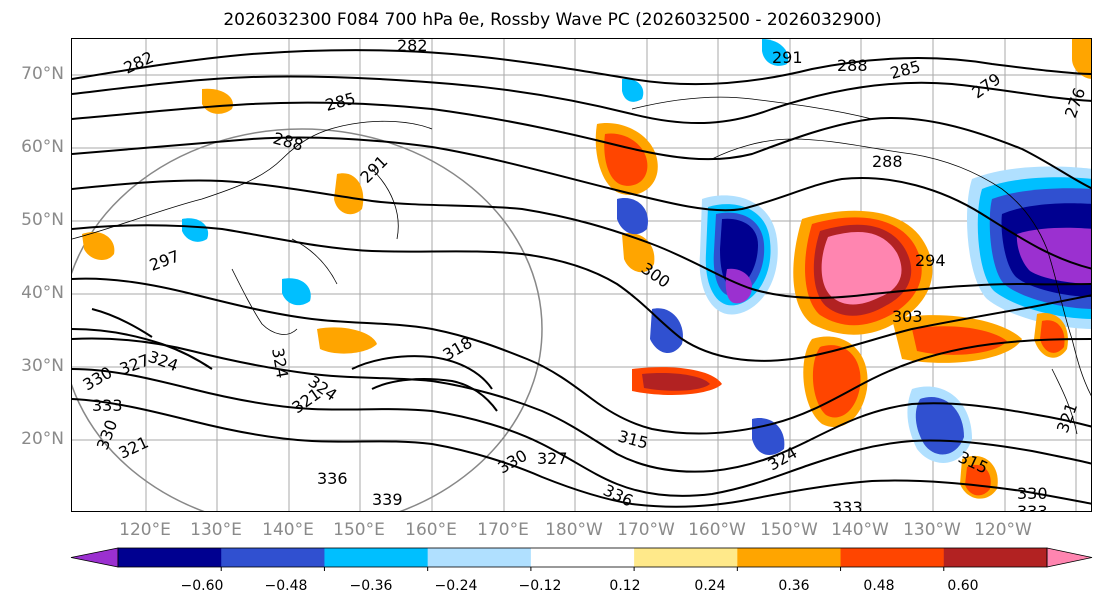  I want to click on lon-label: 160°E, so click(431, 530).